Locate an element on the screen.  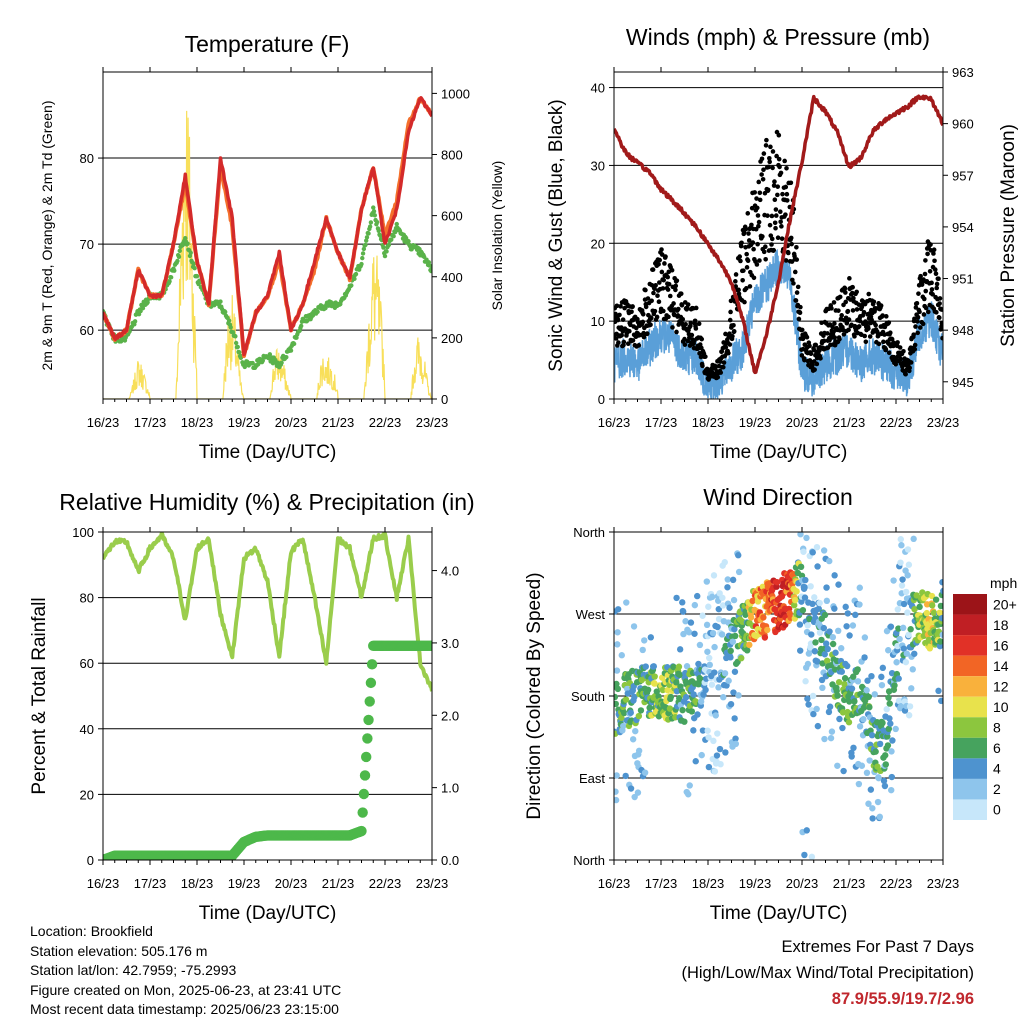
station-elevation: Station elevation: 505.176 m is located at coordinates (119, 950).